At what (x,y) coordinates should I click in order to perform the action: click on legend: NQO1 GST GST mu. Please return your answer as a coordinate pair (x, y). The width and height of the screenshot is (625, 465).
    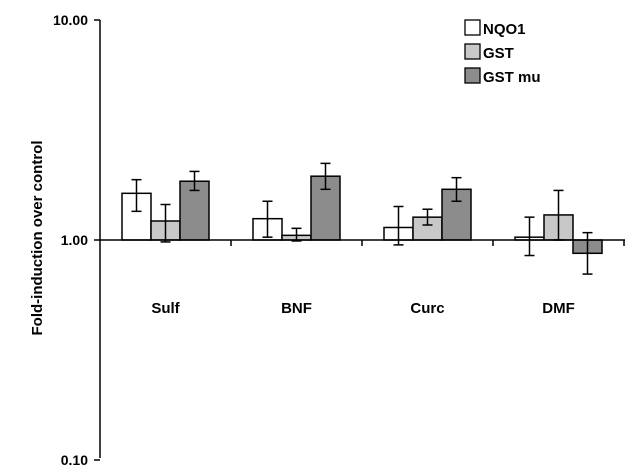
    Looking at the image, I should click on (502, 52).